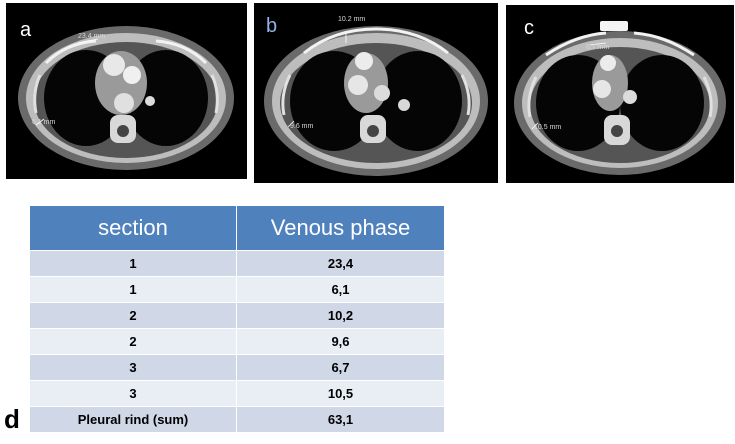 Image resolution: width=735 pixels, height=444 pixels. I want to click on cell-section: Pleural rind (sum), so click(133, 419).